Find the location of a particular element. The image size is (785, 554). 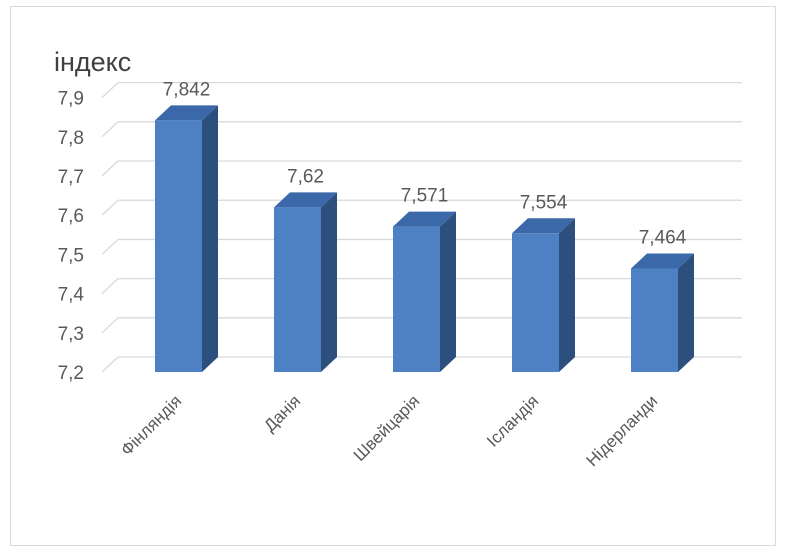

y-tick-label: 7,3 is located at coordinates (71, 334).